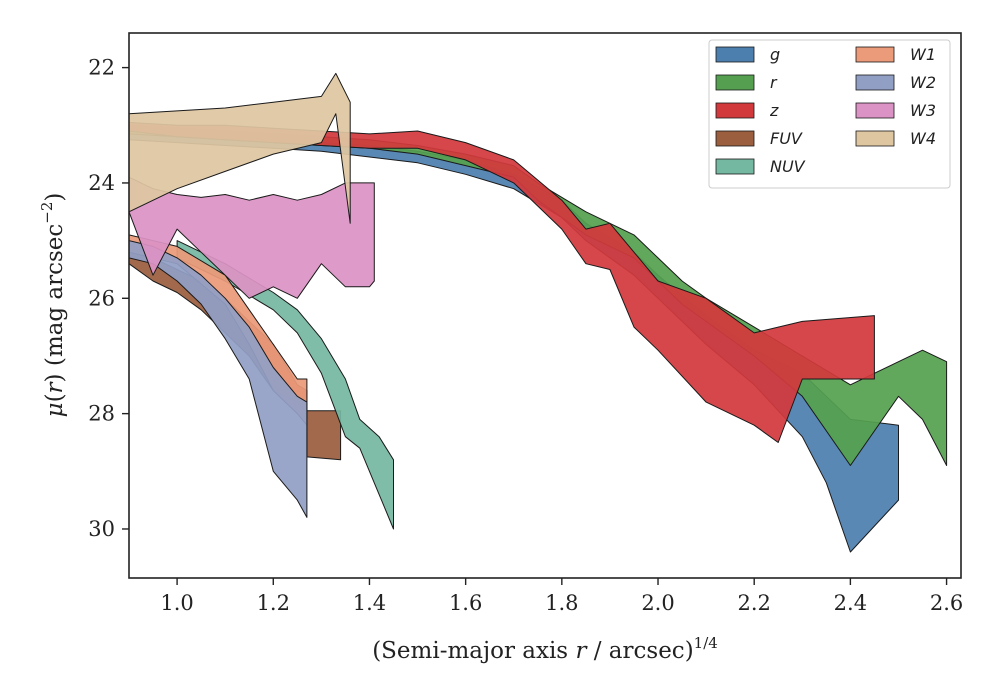  What do you see at coordinates (774, 82) in the screenshot?
I see `legend-label-r: r` at bounding box center [774, 82].